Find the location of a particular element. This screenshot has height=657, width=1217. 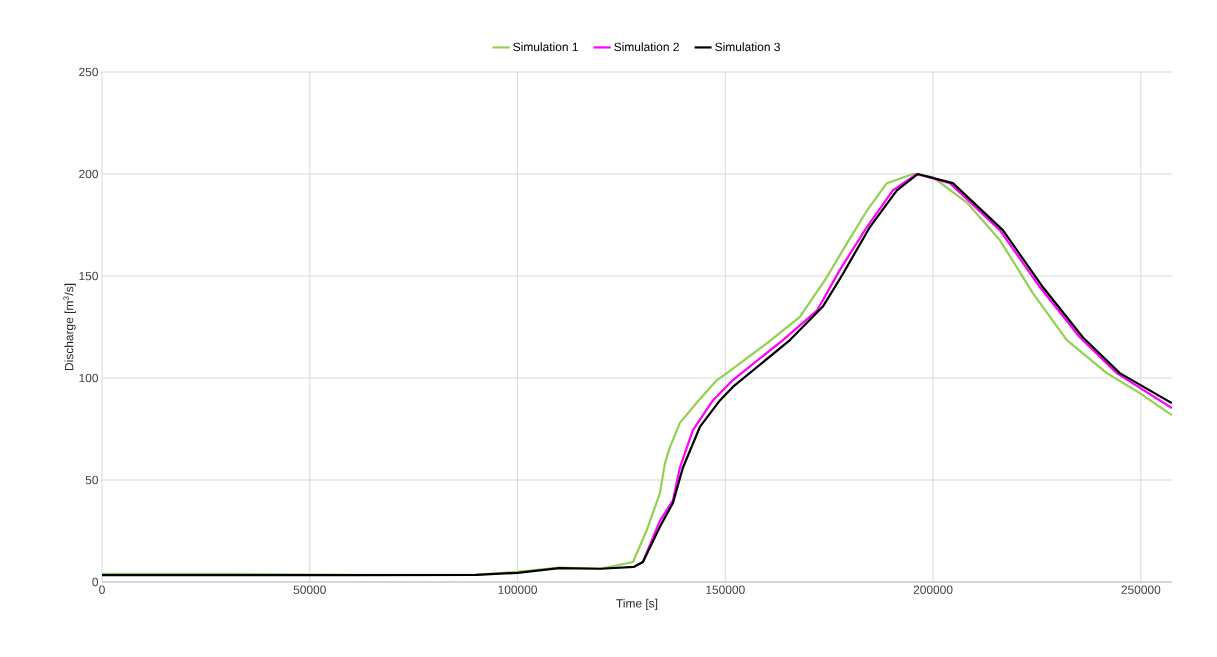

x-tick-label: 250000 is located at coordinates (1141, 589).